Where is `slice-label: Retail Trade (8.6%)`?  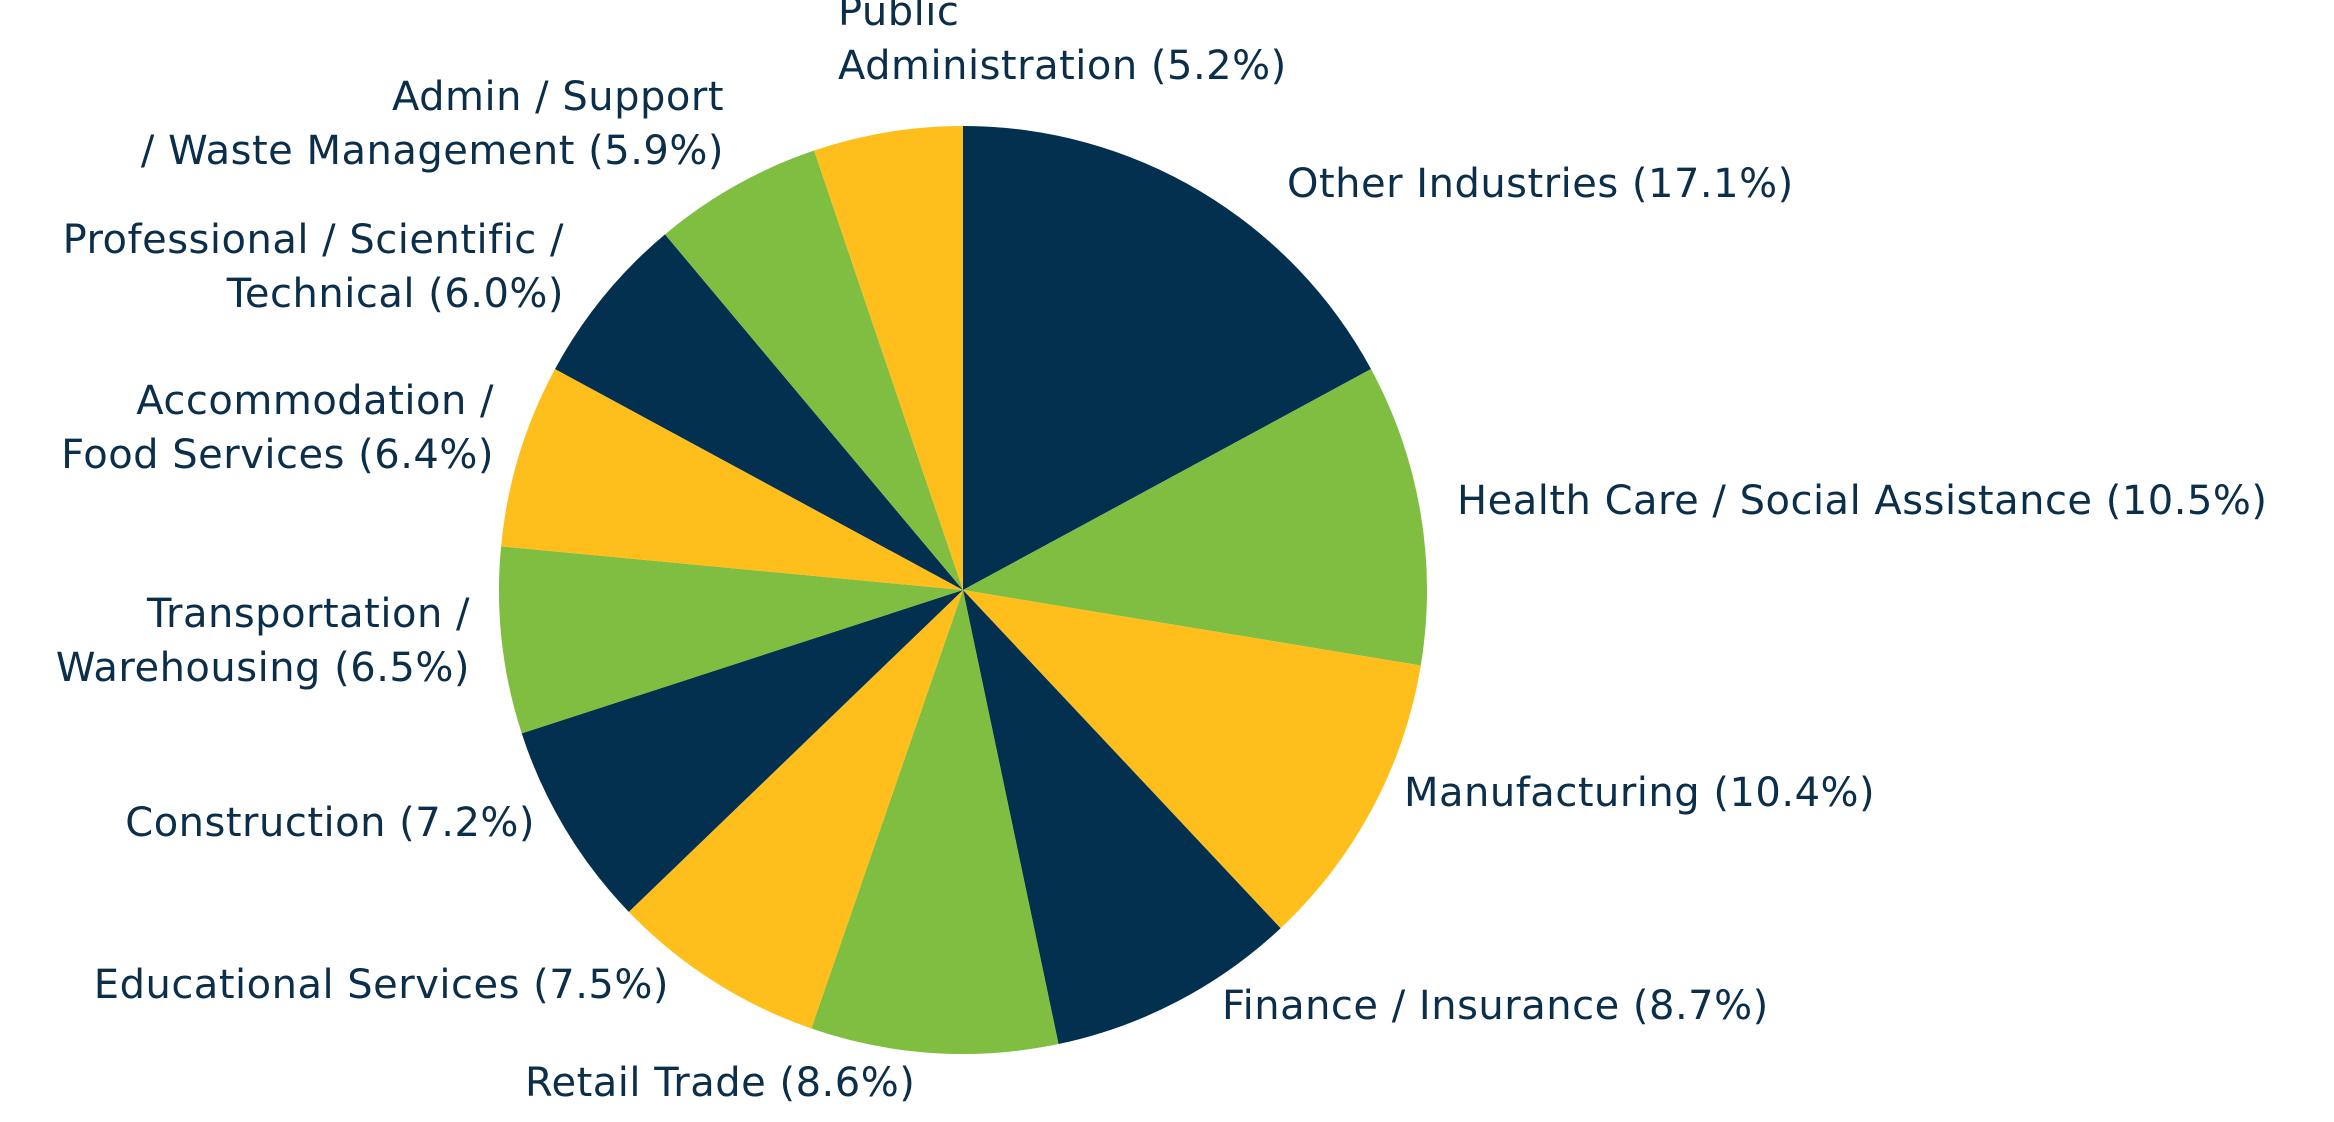 slice-label: Retail Trade (8.6%) is located at coordinates (720, 1083).